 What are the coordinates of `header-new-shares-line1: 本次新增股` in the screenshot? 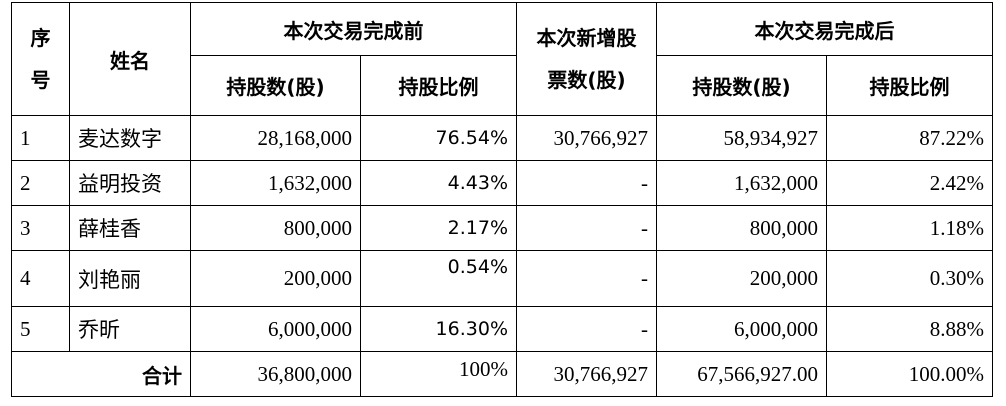 It's located at (586, 38).